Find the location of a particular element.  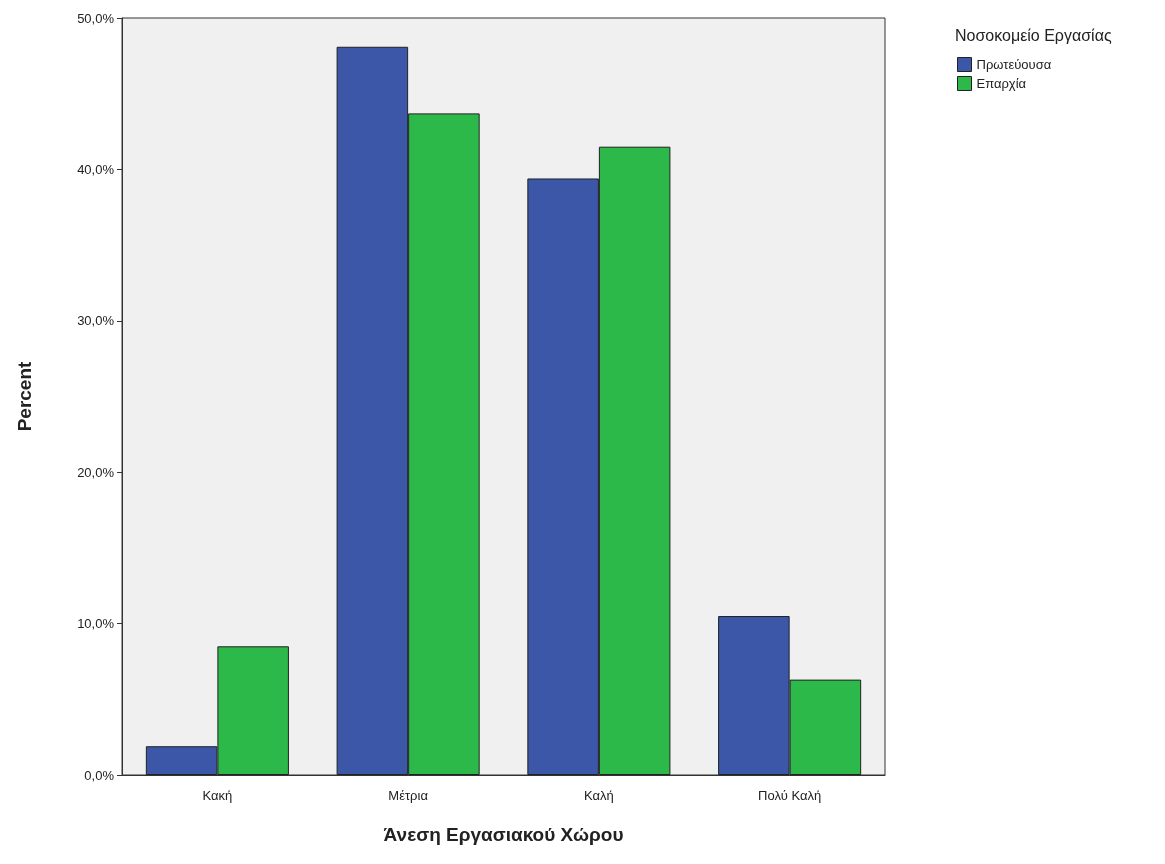

y-tick-label: 30,0% is located at coordinates (96, 321).